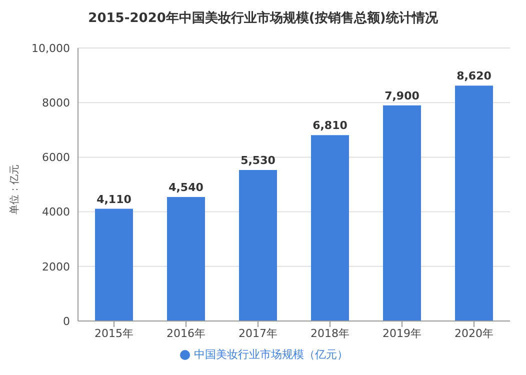  Describe the element at coordinates (258, 161) in the screenshot. I see `text: 5,530` at that location.